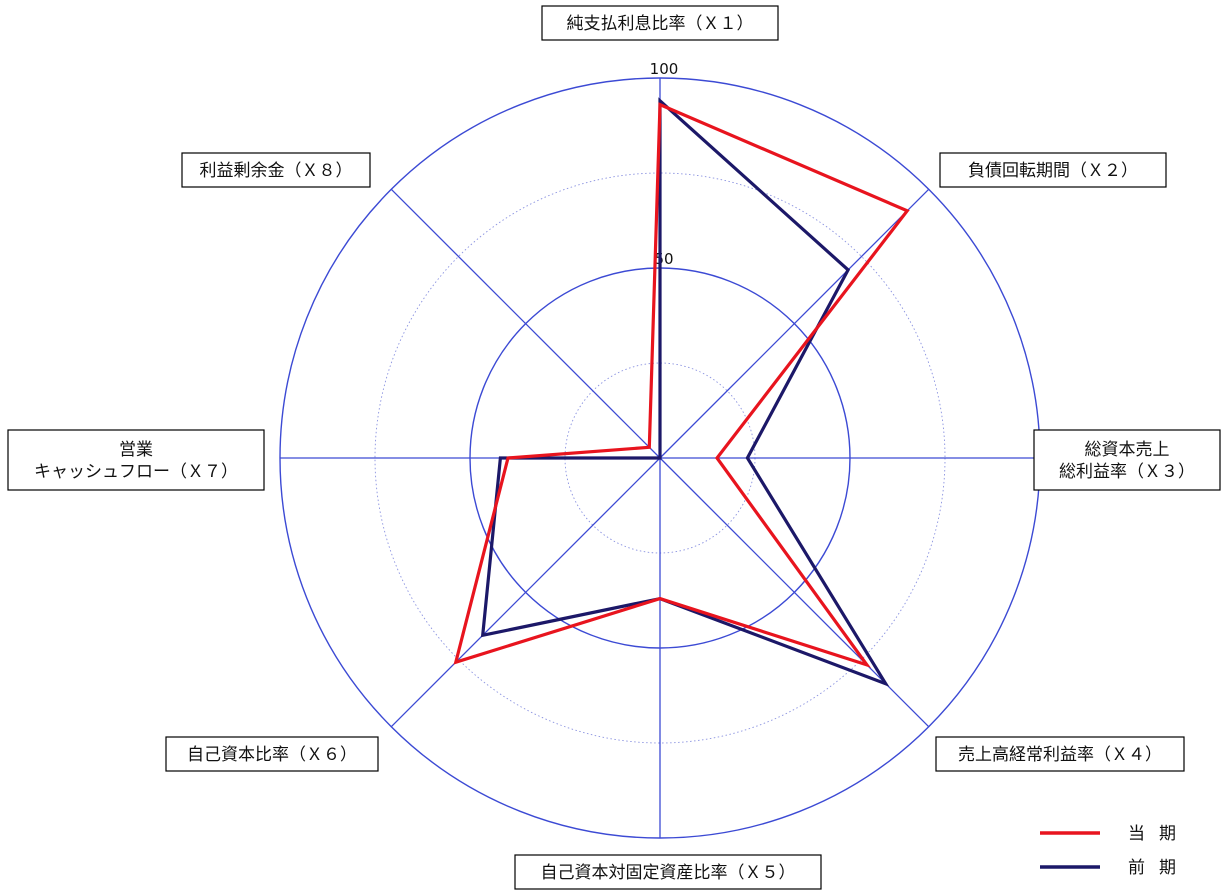  I want to click on tick-label: 100, so click(664, 69).